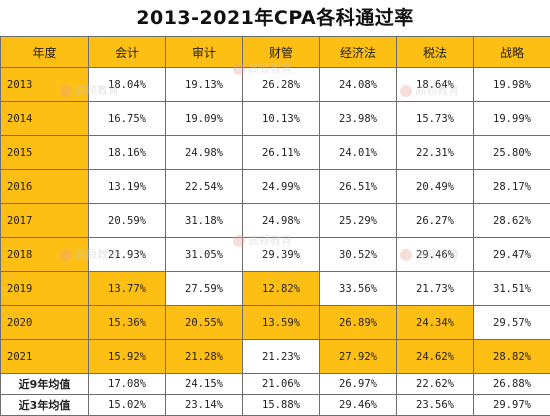 The height and width of the screenshot is (416, 550). What do you see at coordinates (435, 221) in the screenshot?
I see `rate-cell: 26.27%` at bounding box center [435, 221].